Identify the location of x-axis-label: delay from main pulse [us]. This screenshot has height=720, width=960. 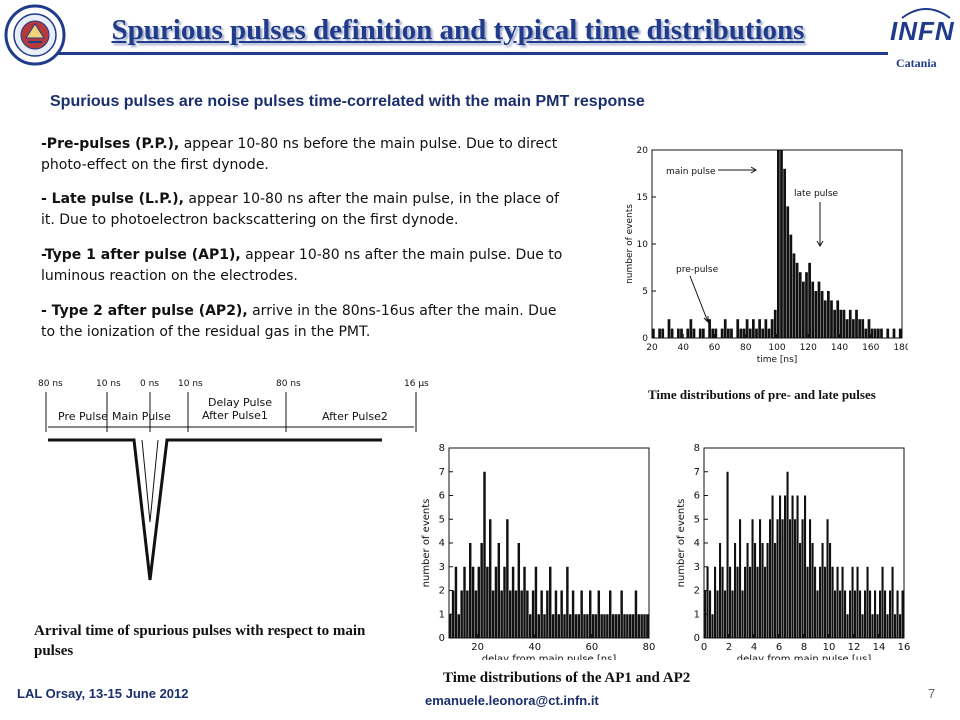
(804, 657).